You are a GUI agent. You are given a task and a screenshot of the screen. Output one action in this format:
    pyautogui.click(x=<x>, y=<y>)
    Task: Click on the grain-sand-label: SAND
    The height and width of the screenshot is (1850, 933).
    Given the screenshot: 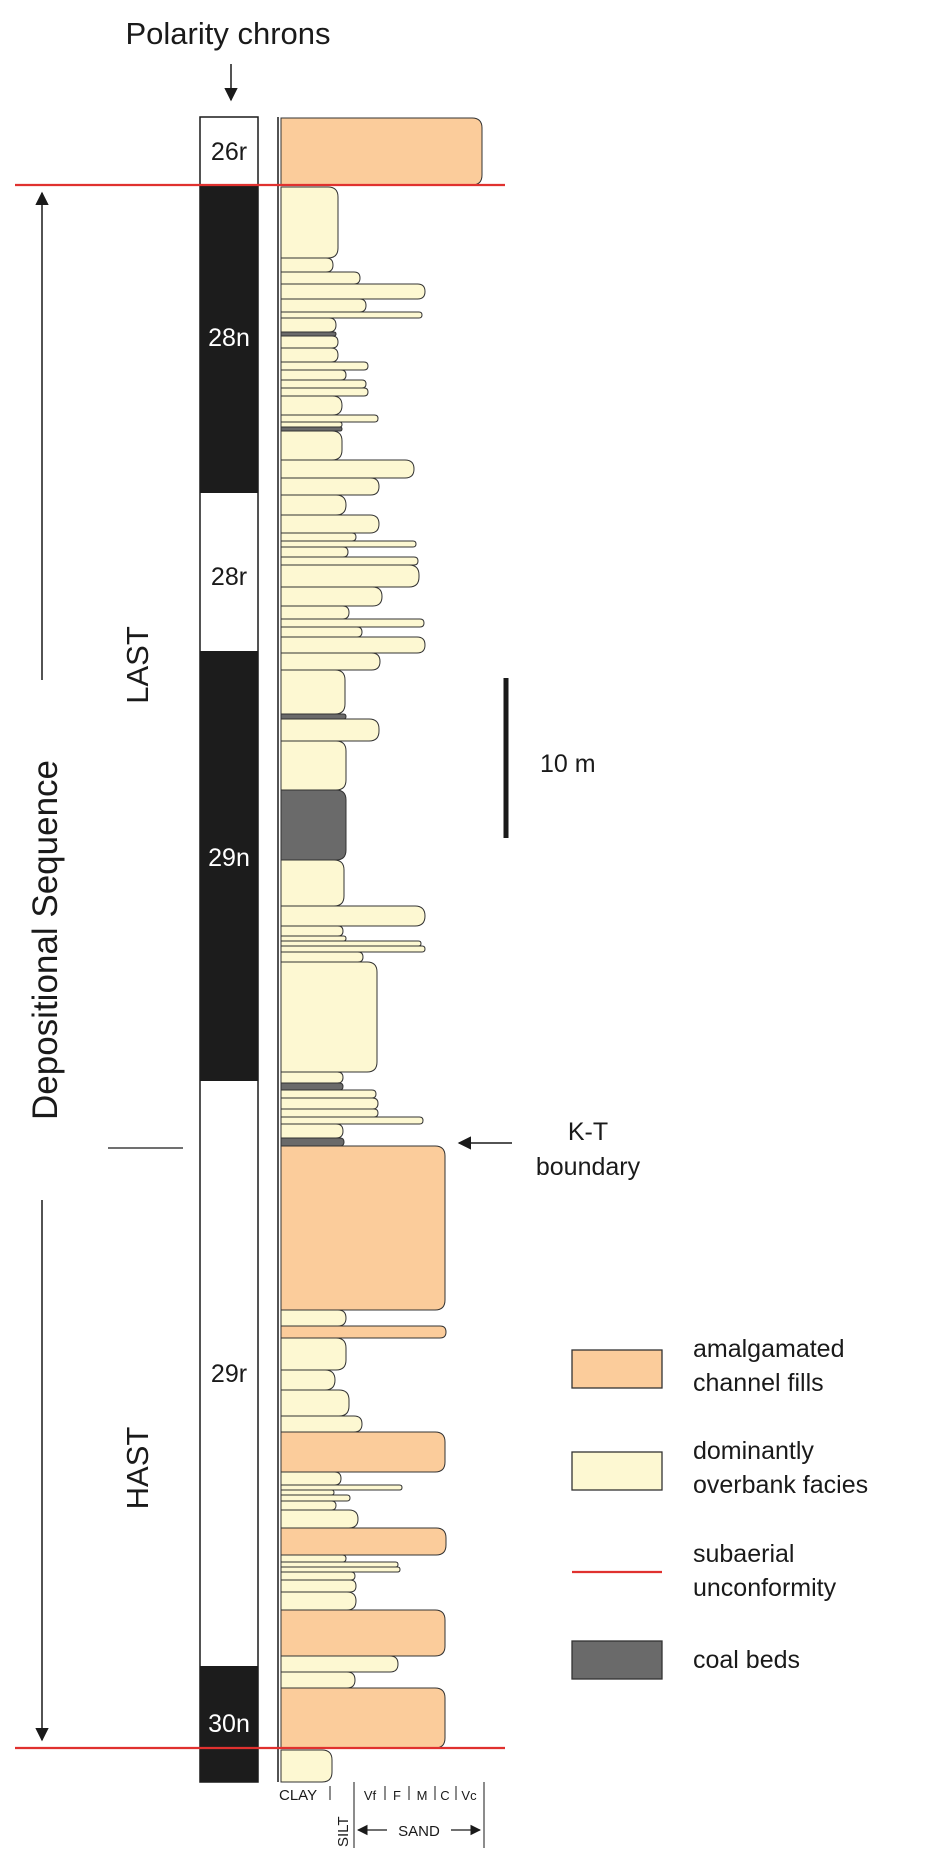 What is the action you would take?
    pyautogui.click(x=419, y=1831)
    